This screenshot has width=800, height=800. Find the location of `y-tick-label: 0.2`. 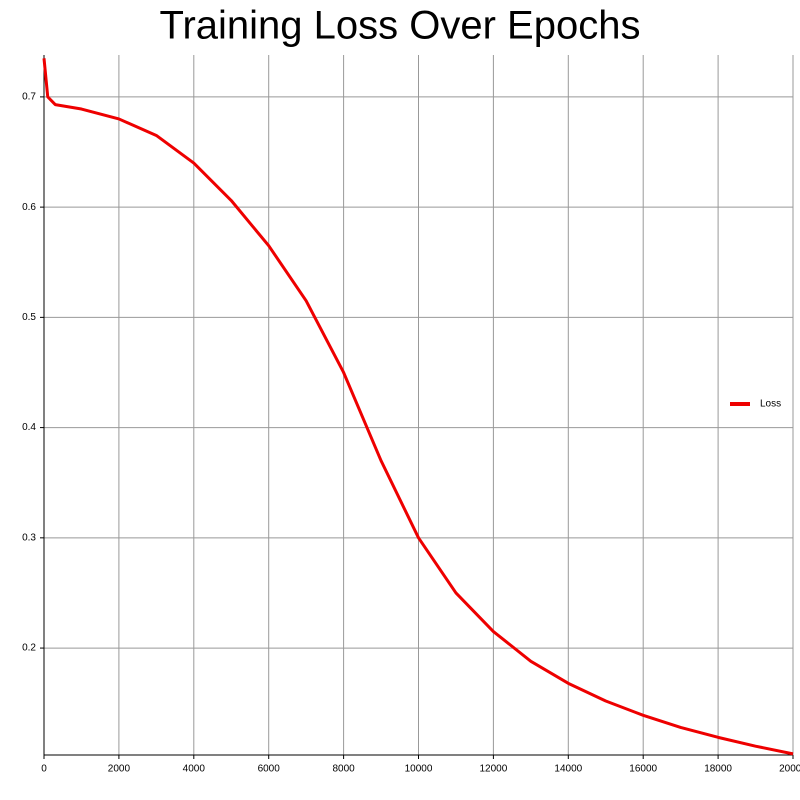

y-tick-label: 0.2 is located at coordinates (29, 648).